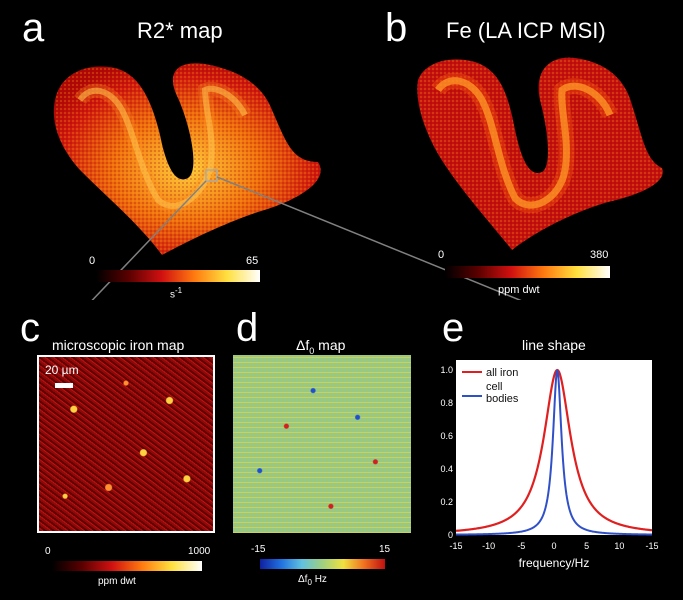 Image resolution: width=683 pixels, height=600 pixels. What do you see at coordinates (526, 30) in the screenshot?
I see `panel-b-title: Fe (LA ICP MSI)` at bounding box center [526, 30].